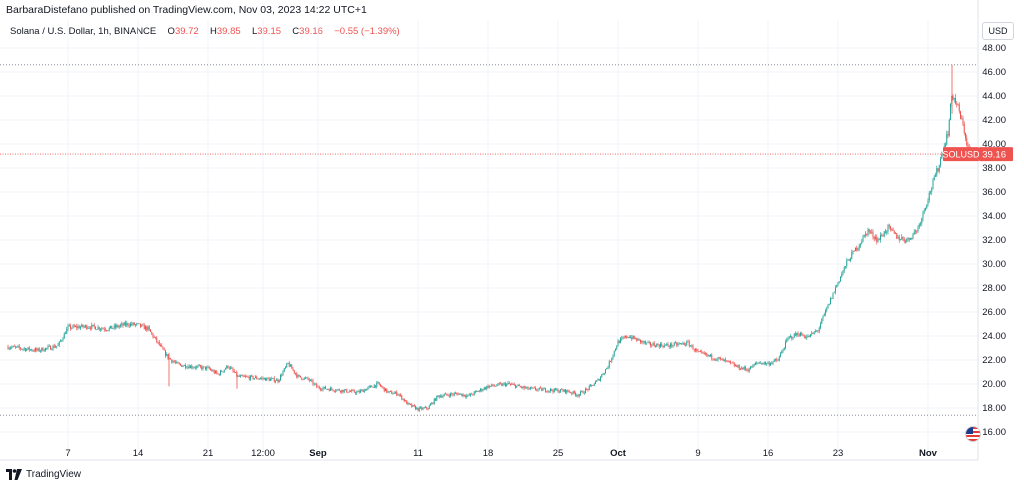  Describe the element at coordinates (994, 384) in the screenshot. I see `price-tick-label: 20.00` at that location.